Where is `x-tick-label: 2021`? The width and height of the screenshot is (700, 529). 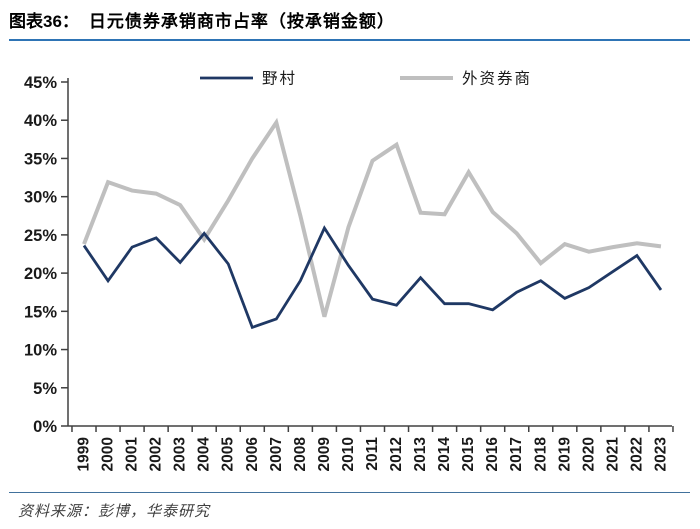 x-tick-label: 2021 is located at coordinates (612, 454).